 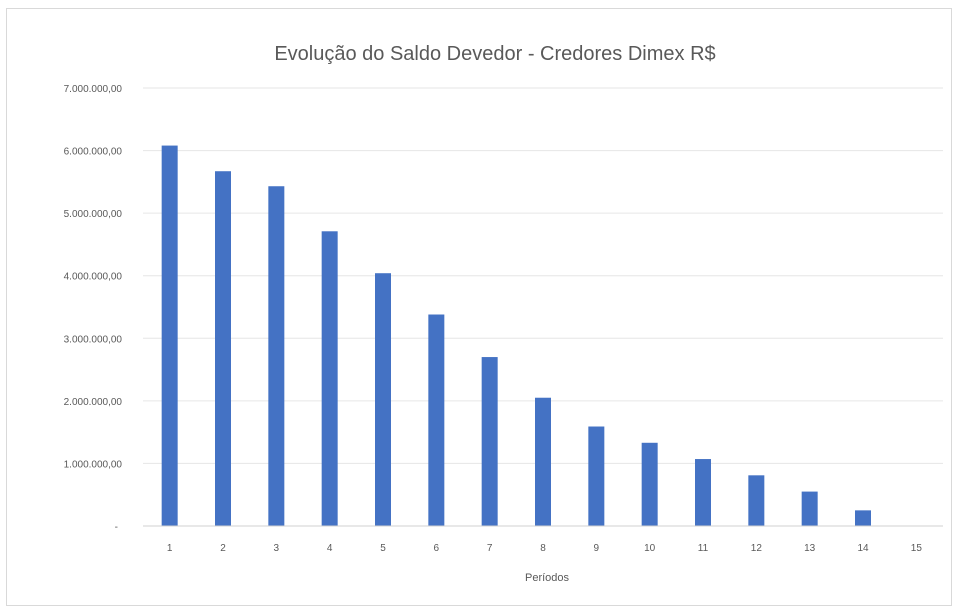 I want to click on x-tick-label: 12, so click(x=757, y=548).